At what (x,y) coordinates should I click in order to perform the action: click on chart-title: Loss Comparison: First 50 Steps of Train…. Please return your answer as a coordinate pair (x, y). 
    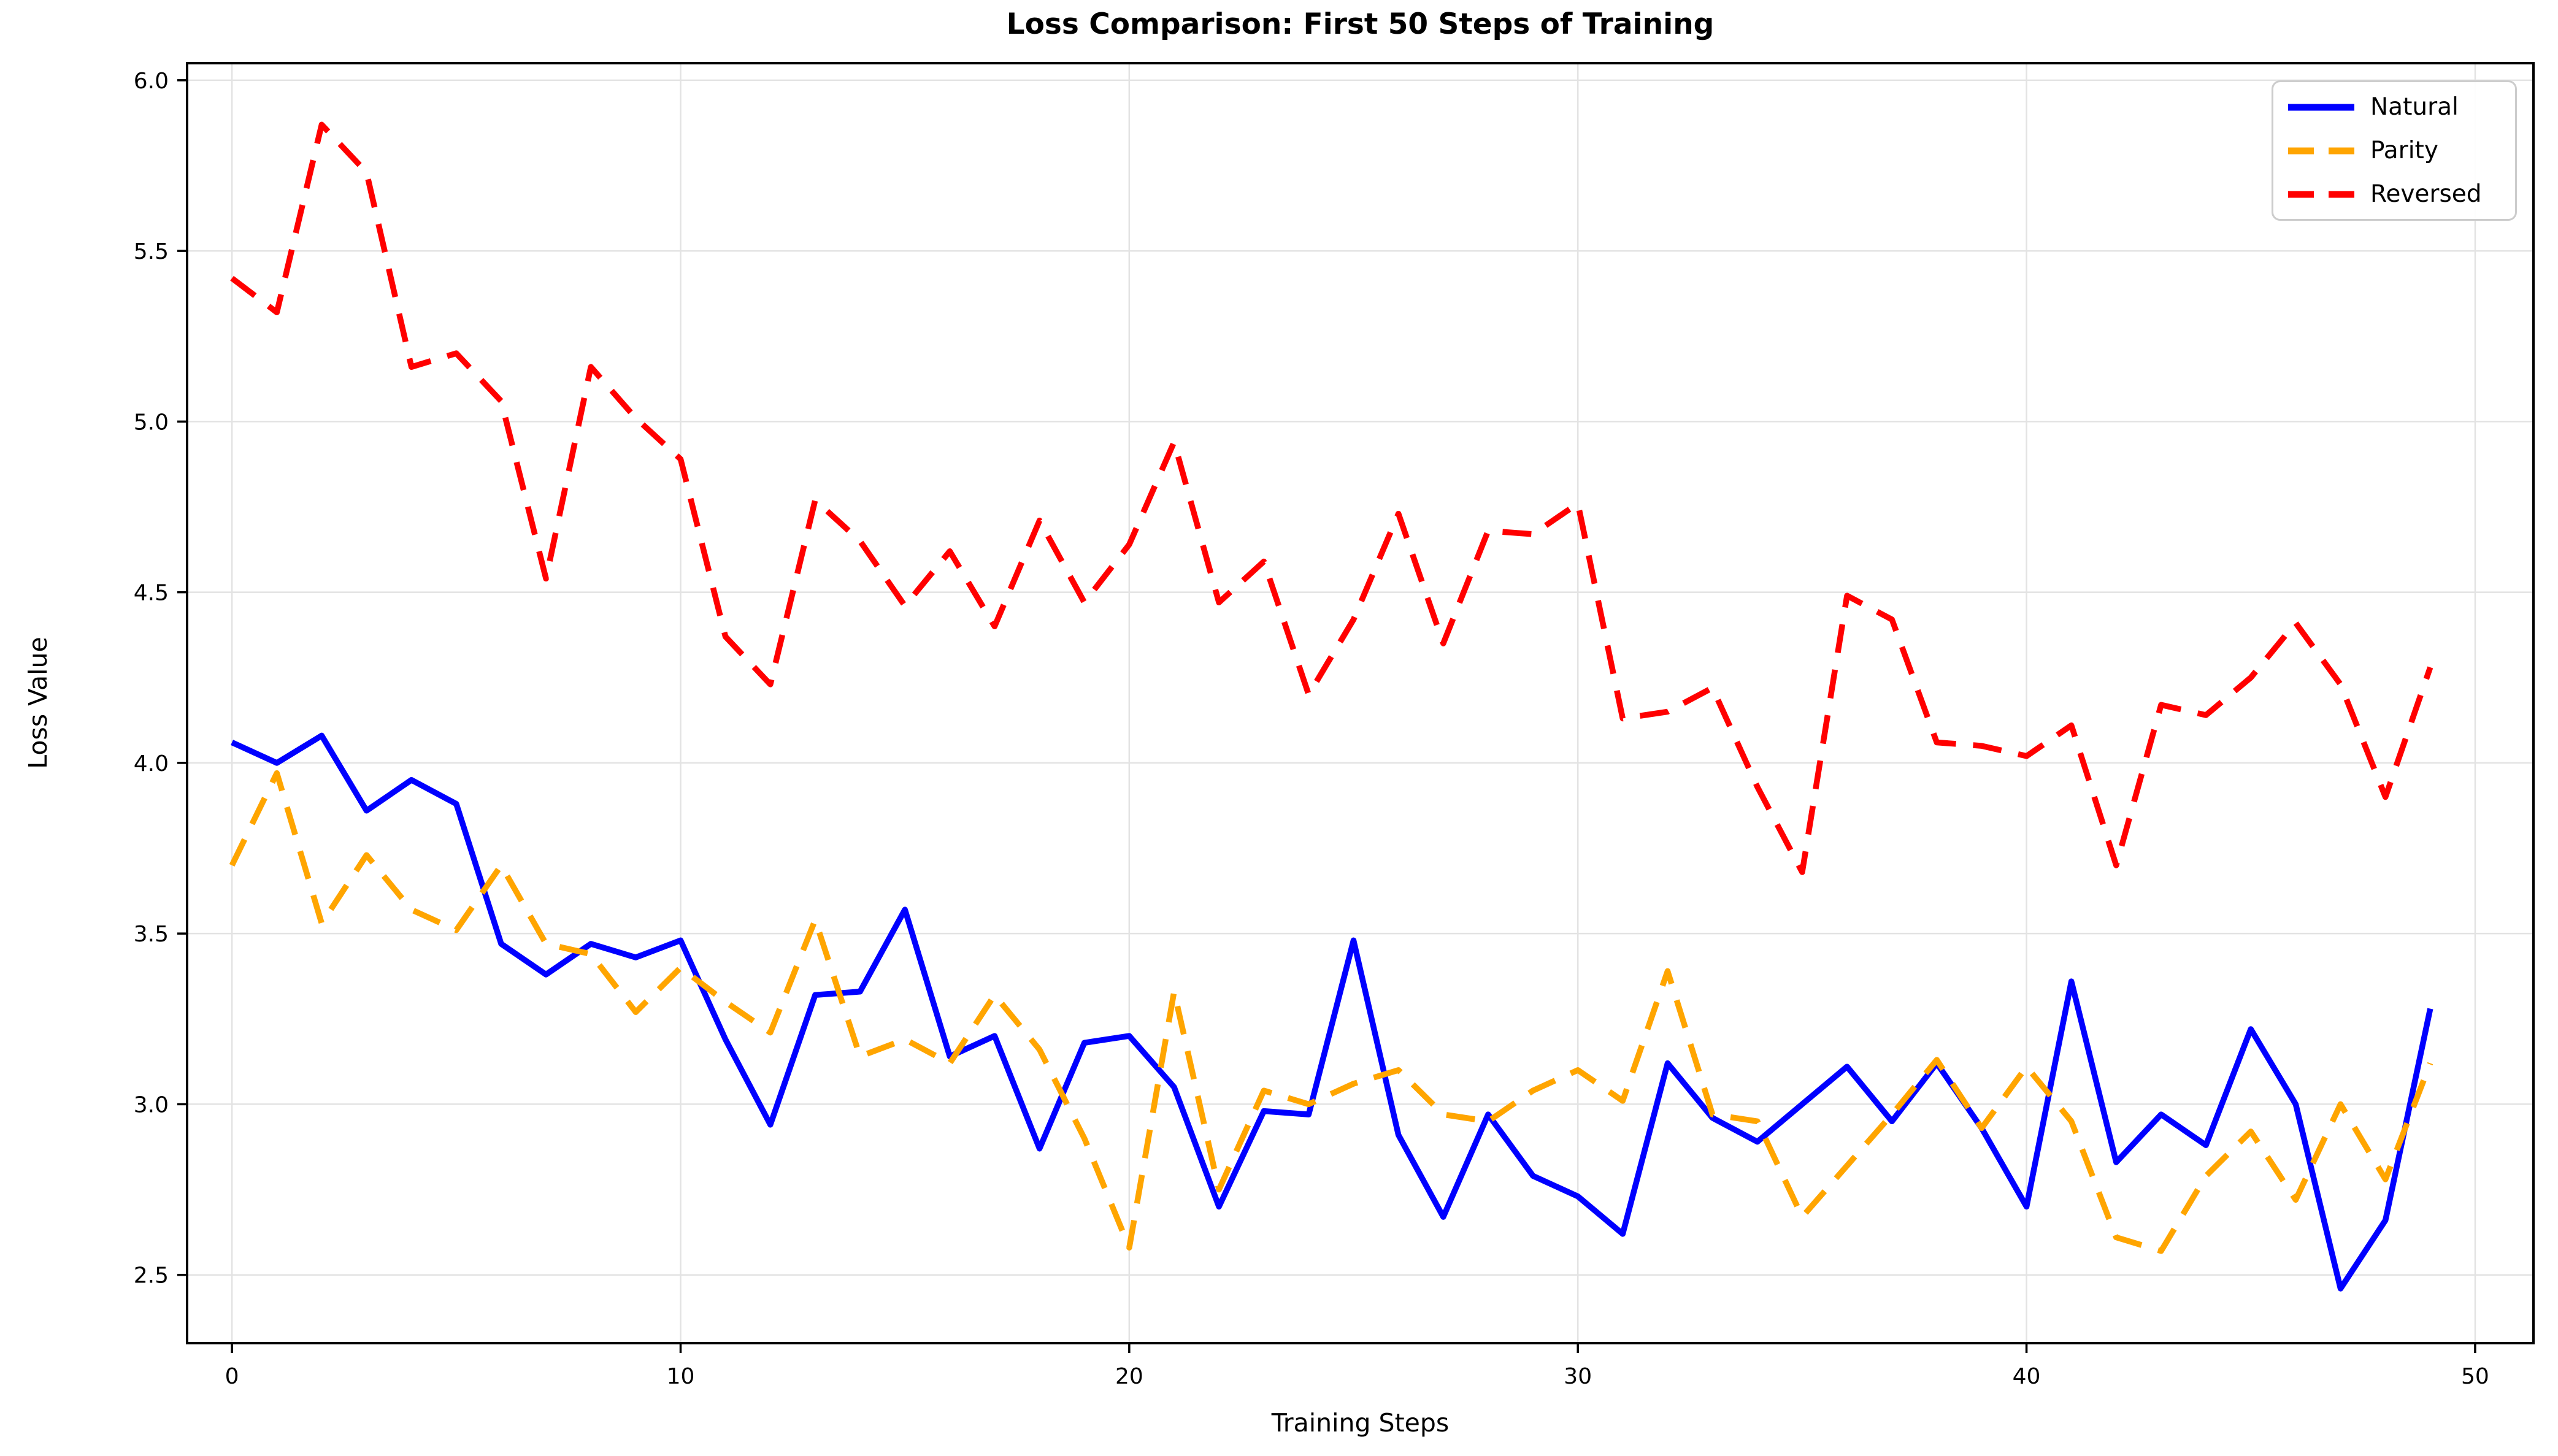
    Looking at the image, I should click on (1360, 24).